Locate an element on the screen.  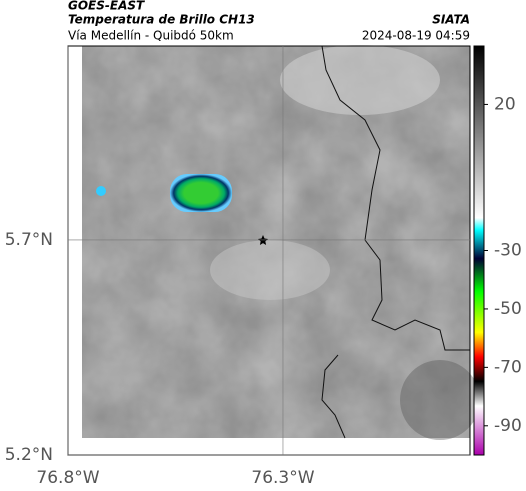
route: Vía Medellín - Quibdó 50km is located at coordinates (151, 36).